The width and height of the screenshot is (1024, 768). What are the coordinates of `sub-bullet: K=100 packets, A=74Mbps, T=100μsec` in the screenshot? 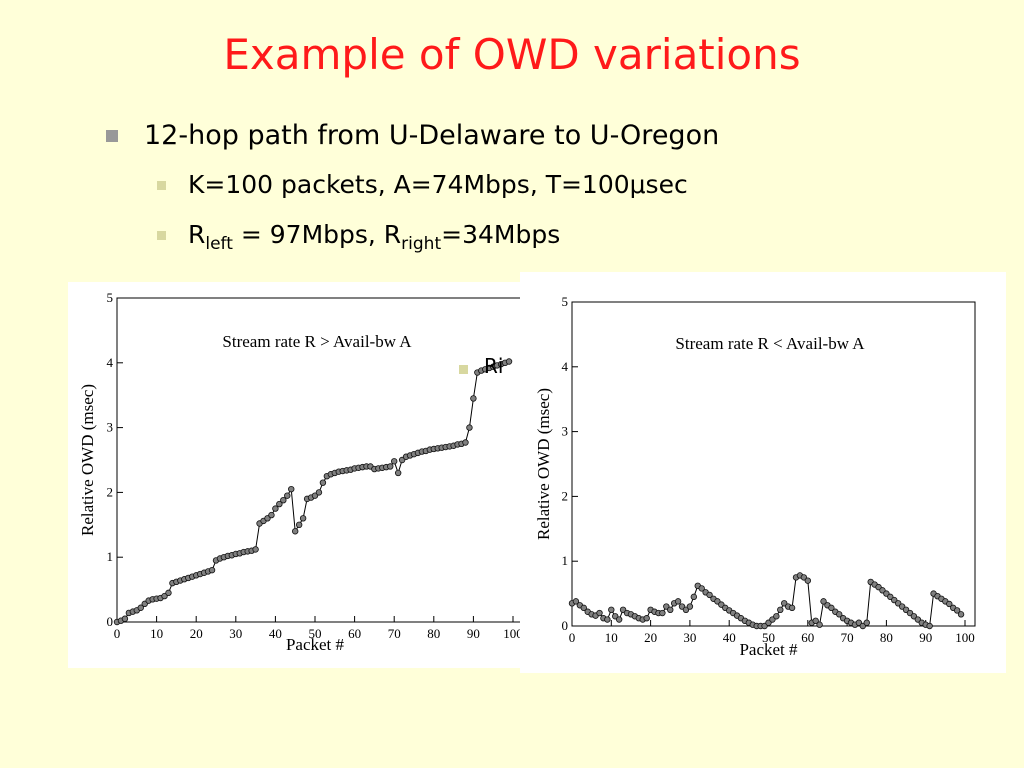 It's located at (422, 184).